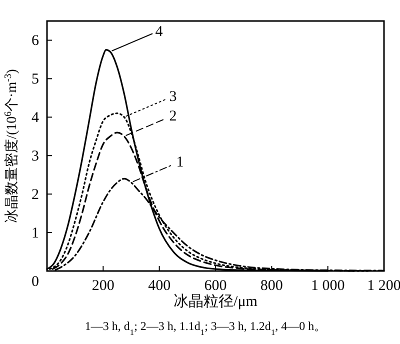  What do you see at coordinates (159, 286) in the screenshot?
I see `x-tick-label: 400` at bounding box center [159, 286].